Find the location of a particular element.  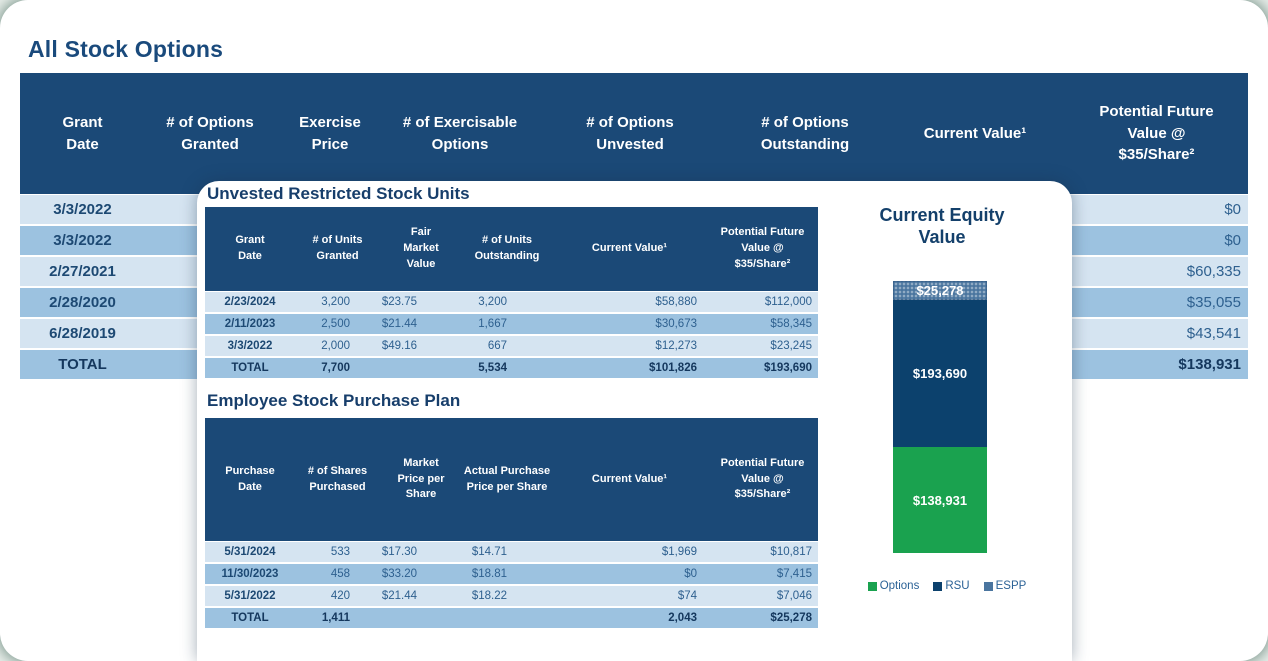

table-cell: 2/28/2020 is located at coordinates (82, 302).